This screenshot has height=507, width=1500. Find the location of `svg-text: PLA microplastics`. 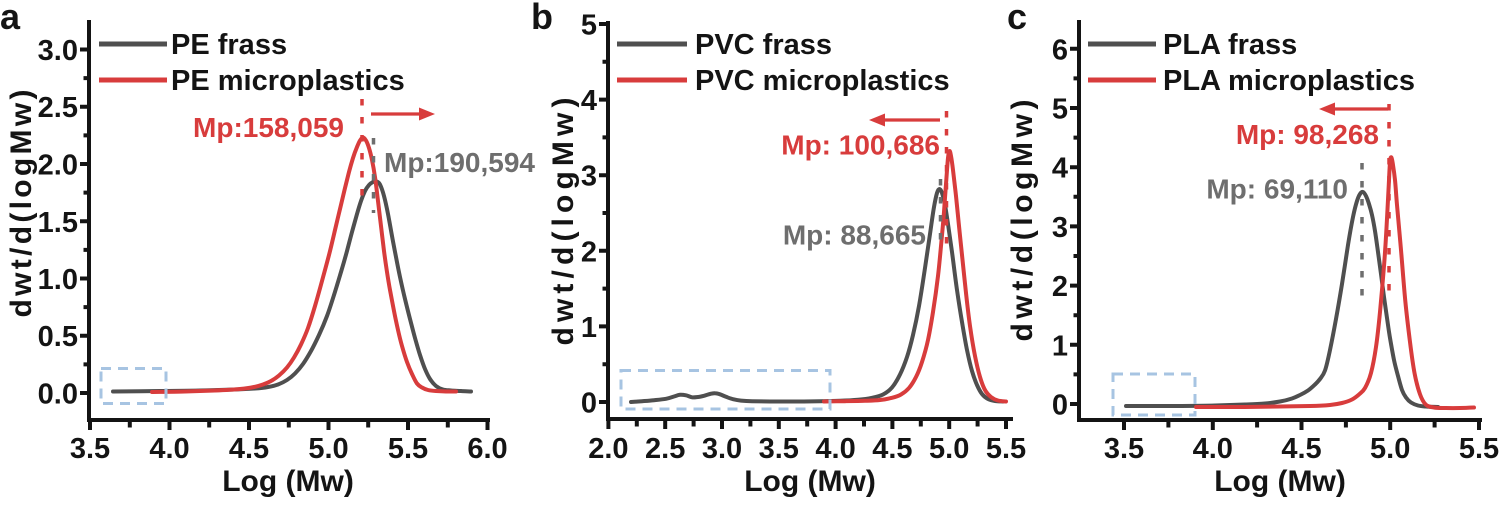

svg-text: PLA microplastics is located at coordinates (1289, 81).